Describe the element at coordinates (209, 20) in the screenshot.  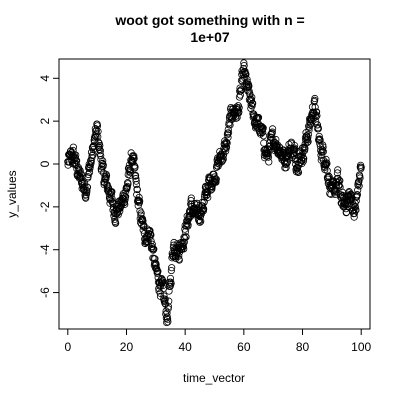
I see `chart-title-line-1: woot got something with n =` at that location.